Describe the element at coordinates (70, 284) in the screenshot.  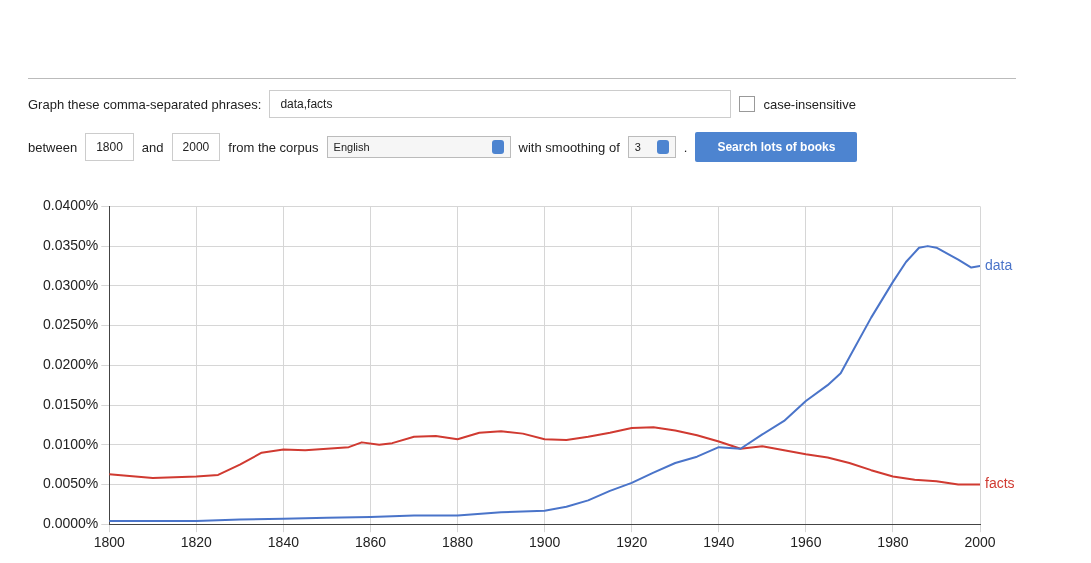
I see `y-tick-label: 0.0300%` at that location.